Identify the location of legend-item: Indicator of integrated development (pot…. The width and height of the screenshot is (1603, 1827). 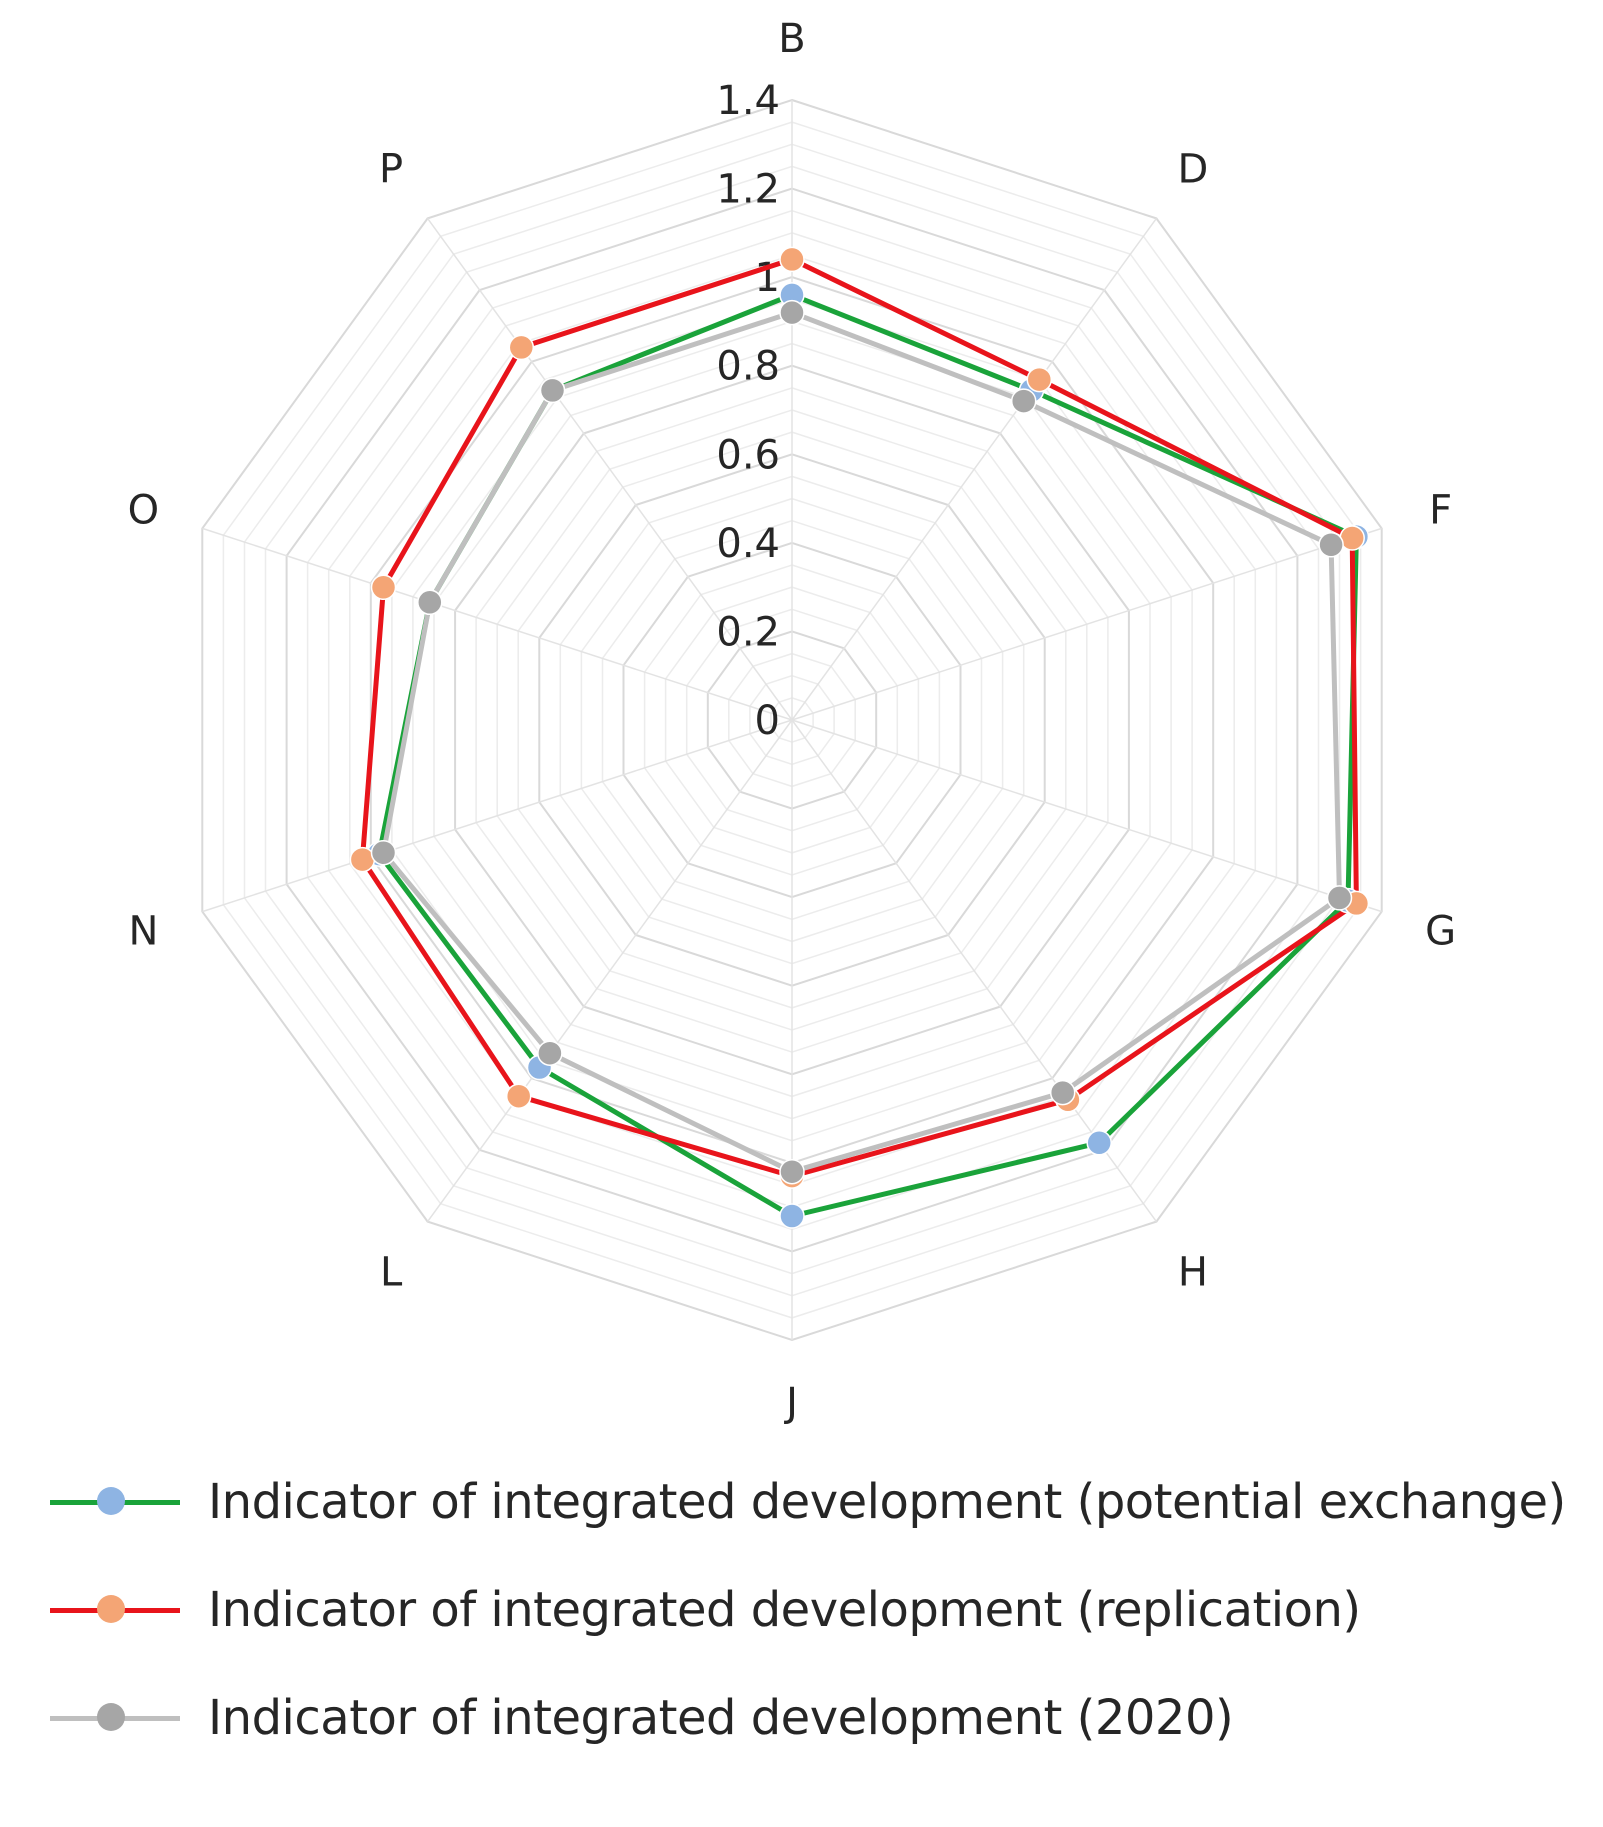
(808, 1502).